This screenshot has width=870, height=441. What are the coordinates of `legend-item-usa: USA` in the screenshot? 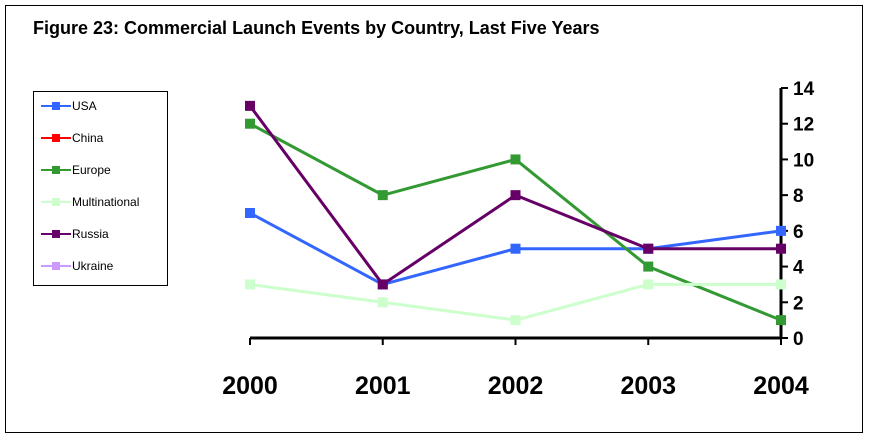 It's located at (65, 106).